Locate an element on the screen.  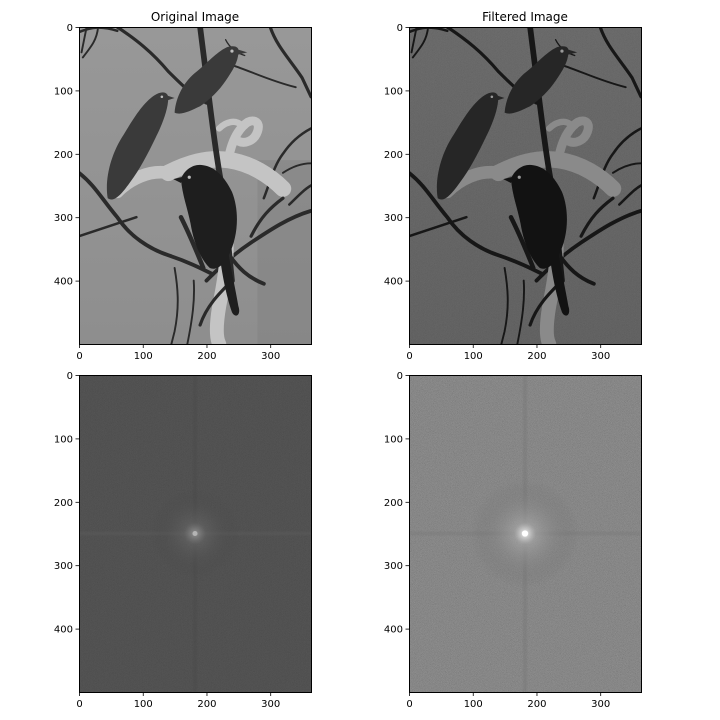
panel-filtered-image: Filtered Image is located at coordinates (525, 177).